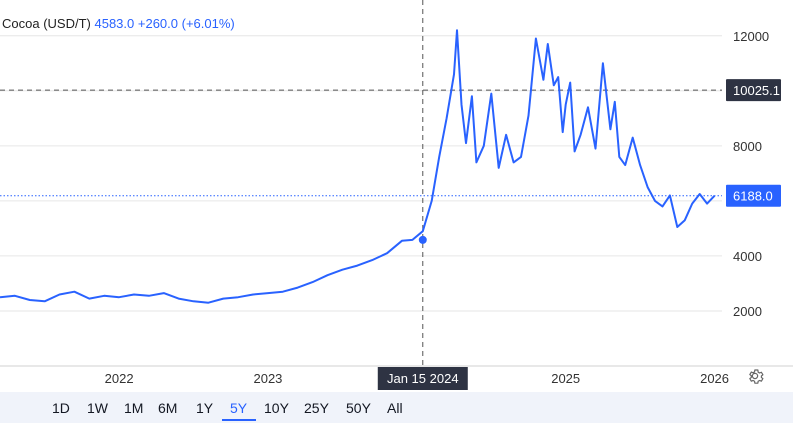 The width and height of the screenshot is (793, 423). I want to click on crosshair-price-tag-bg, so click(753, 90).